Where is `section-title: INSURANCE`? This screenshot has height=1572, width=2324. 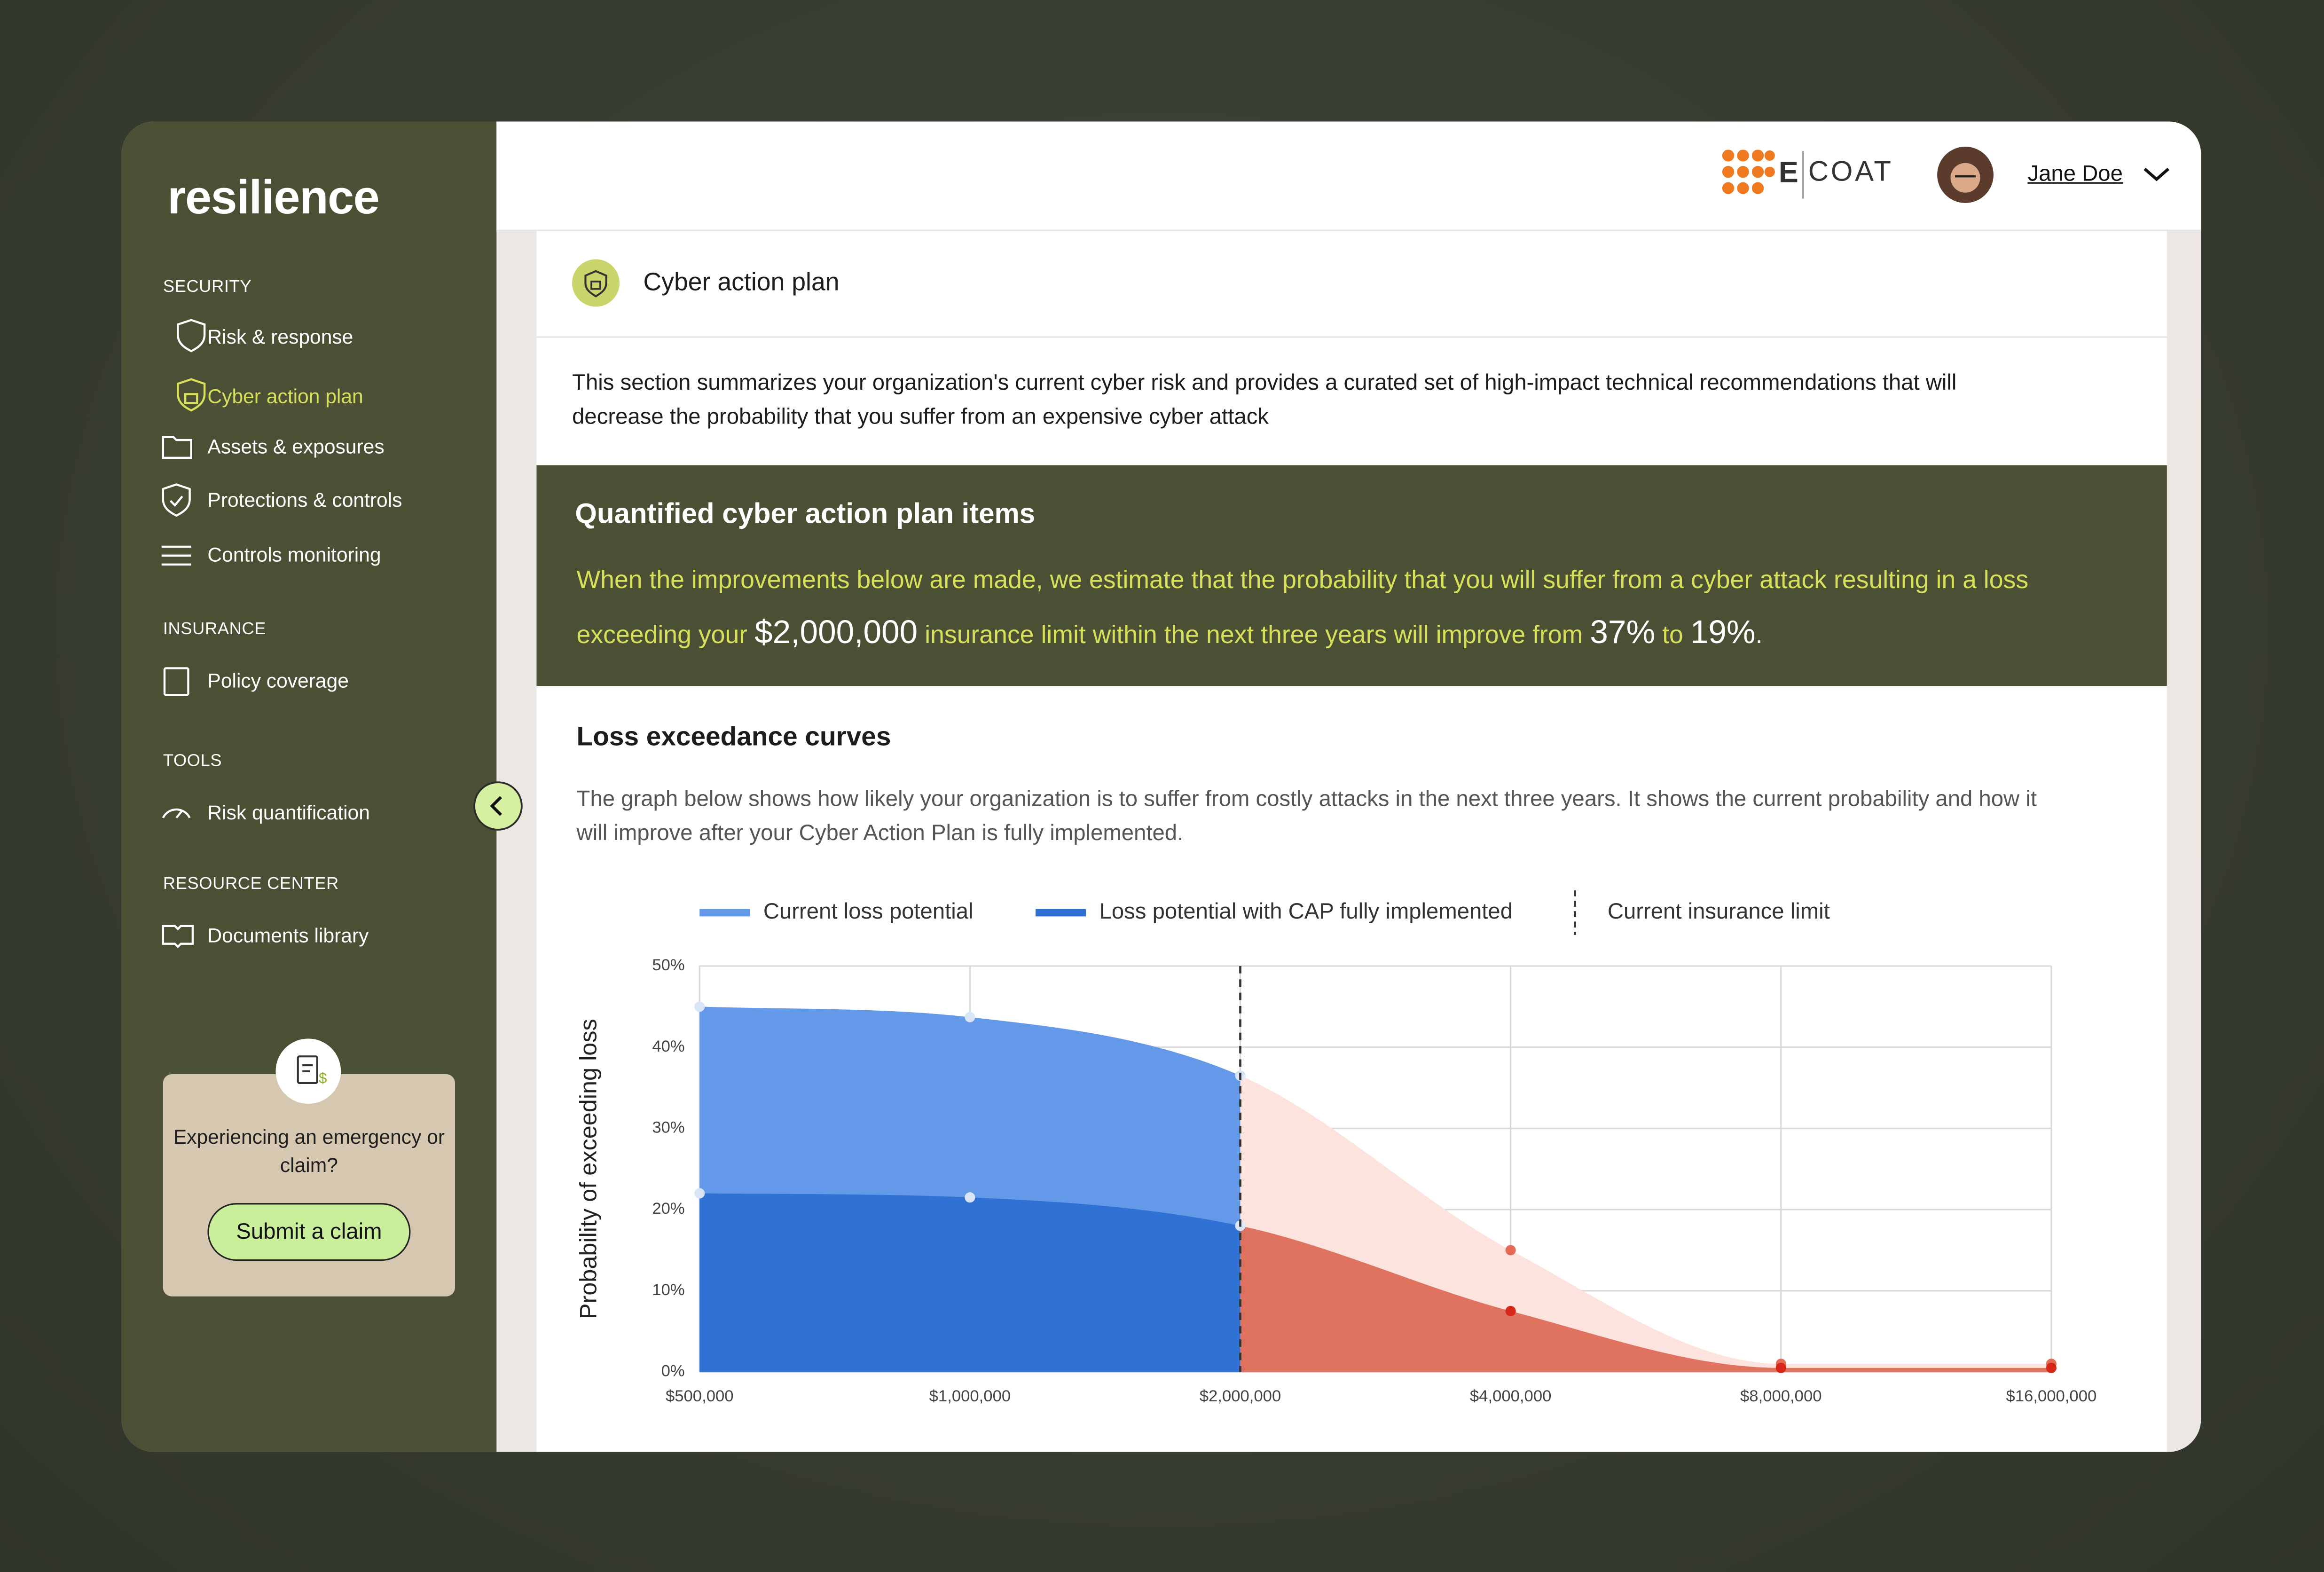 section-title: INSURANCE is located at coordinates (215, 630).